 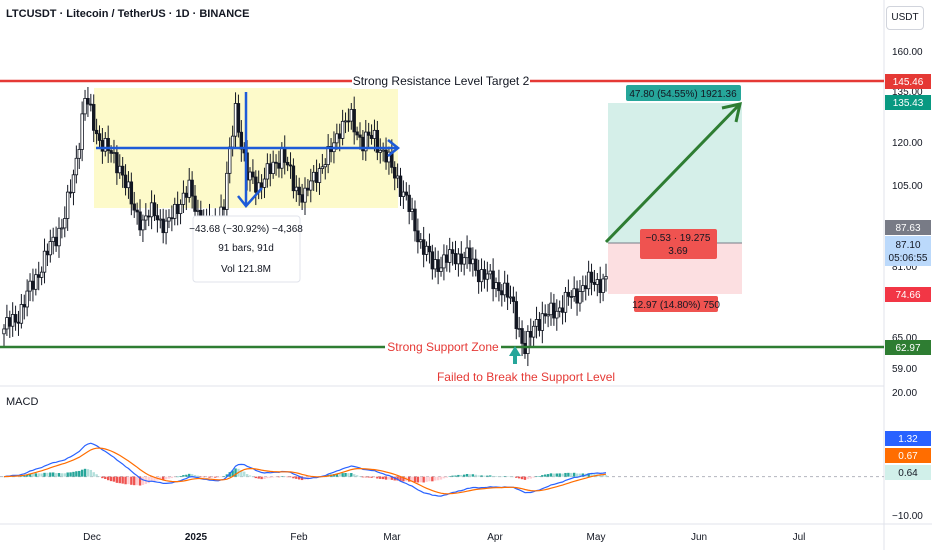 I want to click on price-tick: 135.00, so click(x=907, y=92).